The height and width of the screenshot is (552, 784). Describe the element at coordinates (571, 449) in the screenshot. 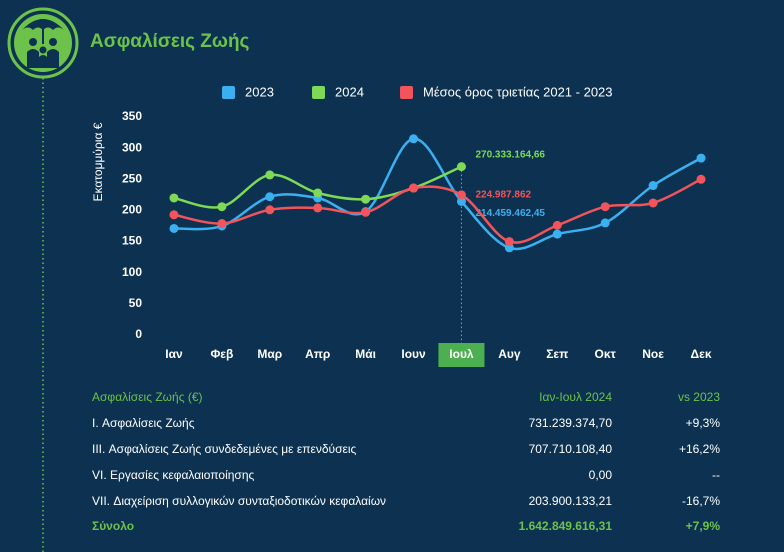

I see `table-cell: 707.710.108,40` at that location.